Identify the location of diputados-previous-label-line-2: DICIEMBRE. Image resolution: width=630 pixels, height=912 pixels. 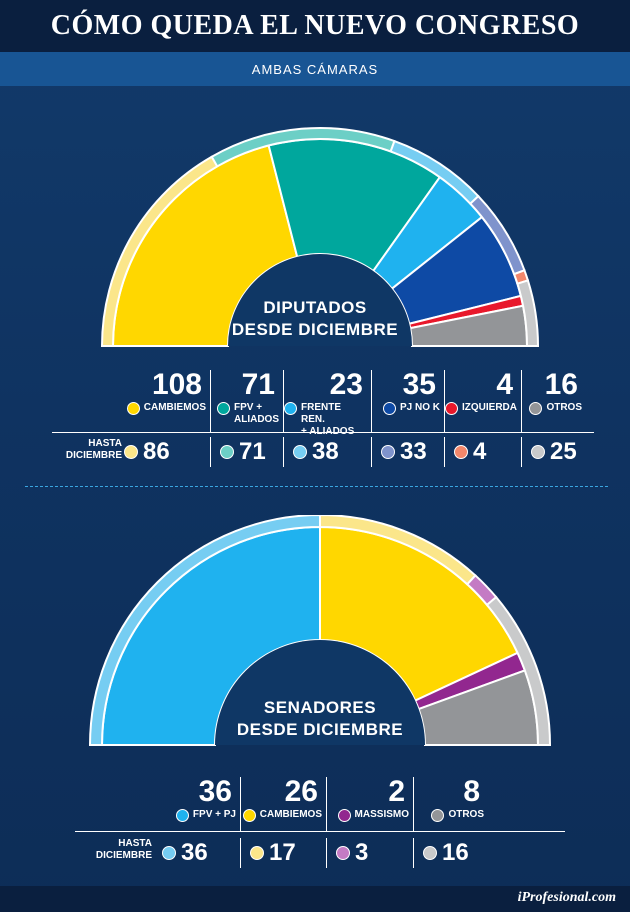
(93, 455).